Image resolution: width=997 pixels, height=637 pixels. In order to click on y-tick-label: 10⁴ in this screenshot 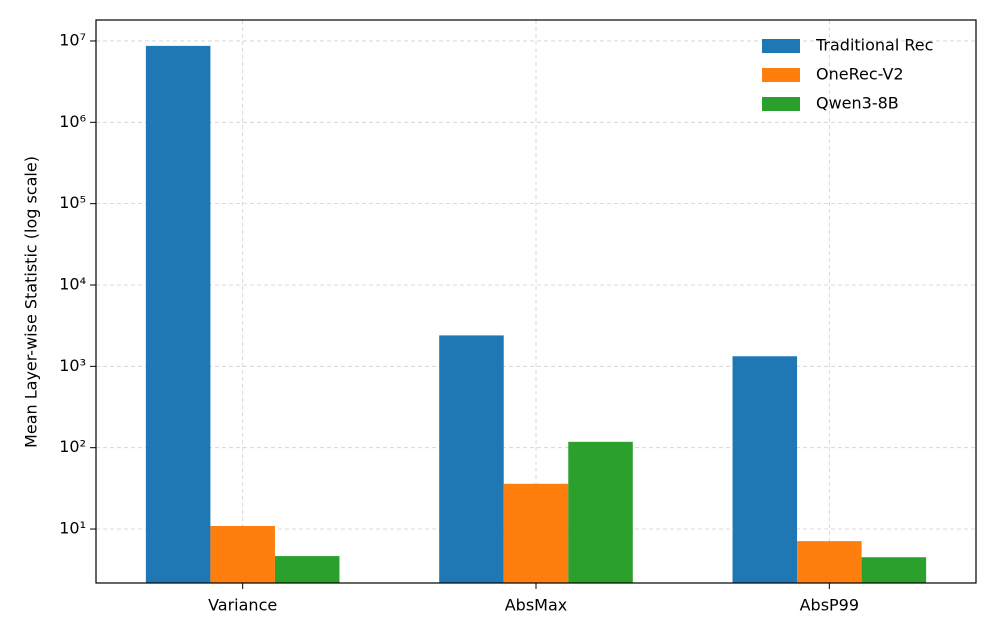, I will do `click(72, 283)`.